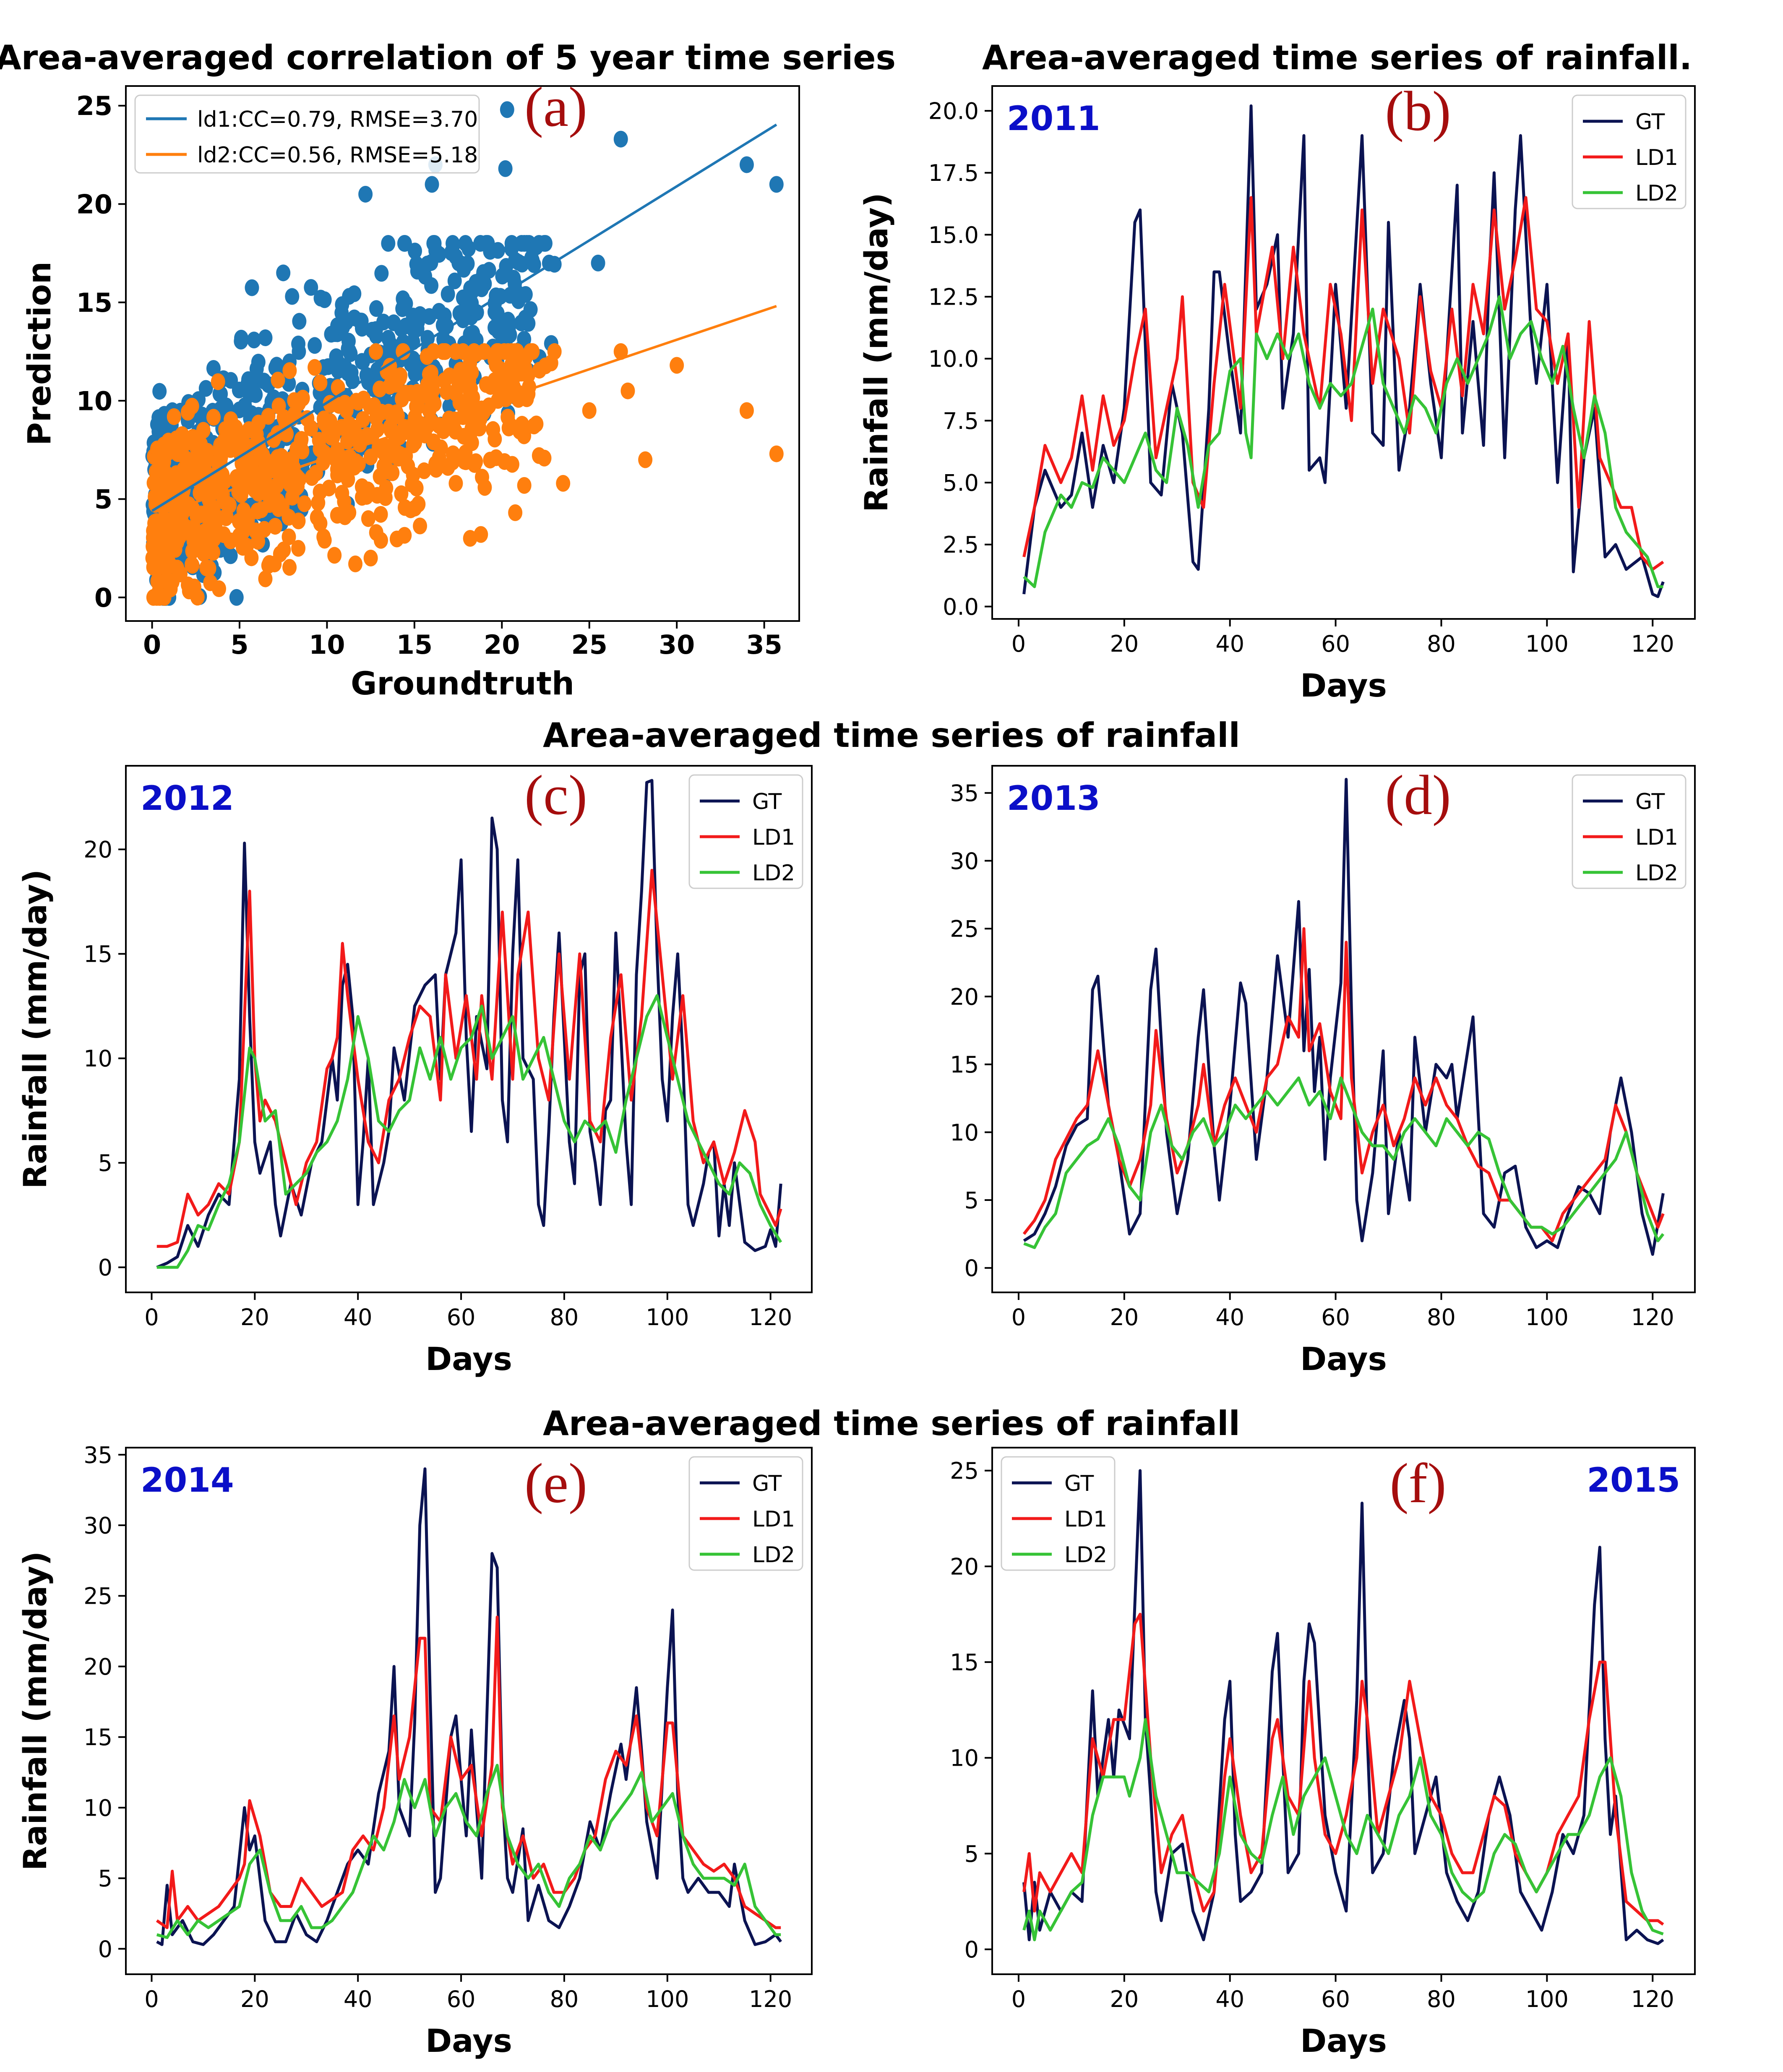 The image size is (1783, 2072). I want to click on y-tick-label: 0, so click(105, 1268).